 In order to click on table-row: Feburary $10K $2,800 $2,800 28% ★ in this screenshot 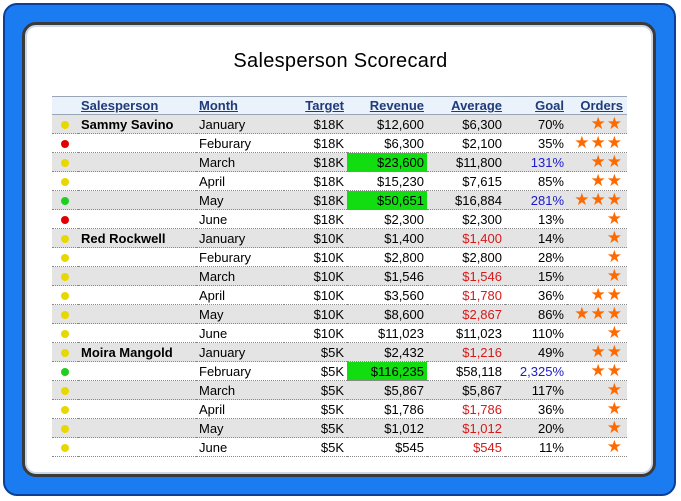, I will do `click(339, 256)`.